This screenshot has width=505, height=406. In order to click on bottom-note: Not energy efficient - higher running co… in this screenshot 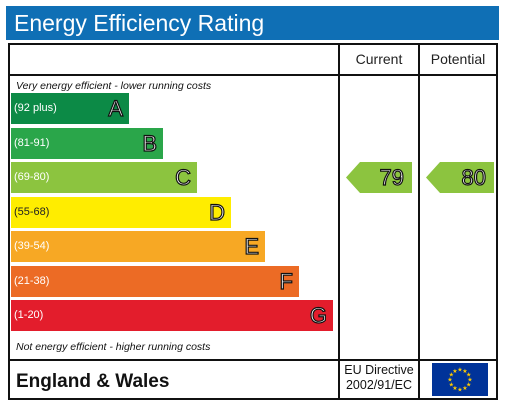, I will do `click(113, 347)`.